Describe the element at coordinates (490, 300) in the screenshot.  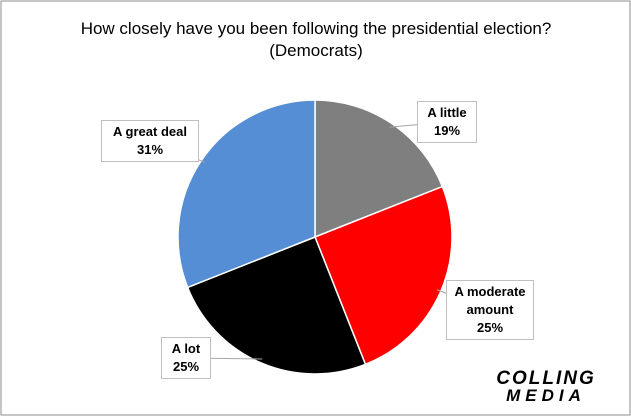
I see `label-category: A moderate amount` at that location.